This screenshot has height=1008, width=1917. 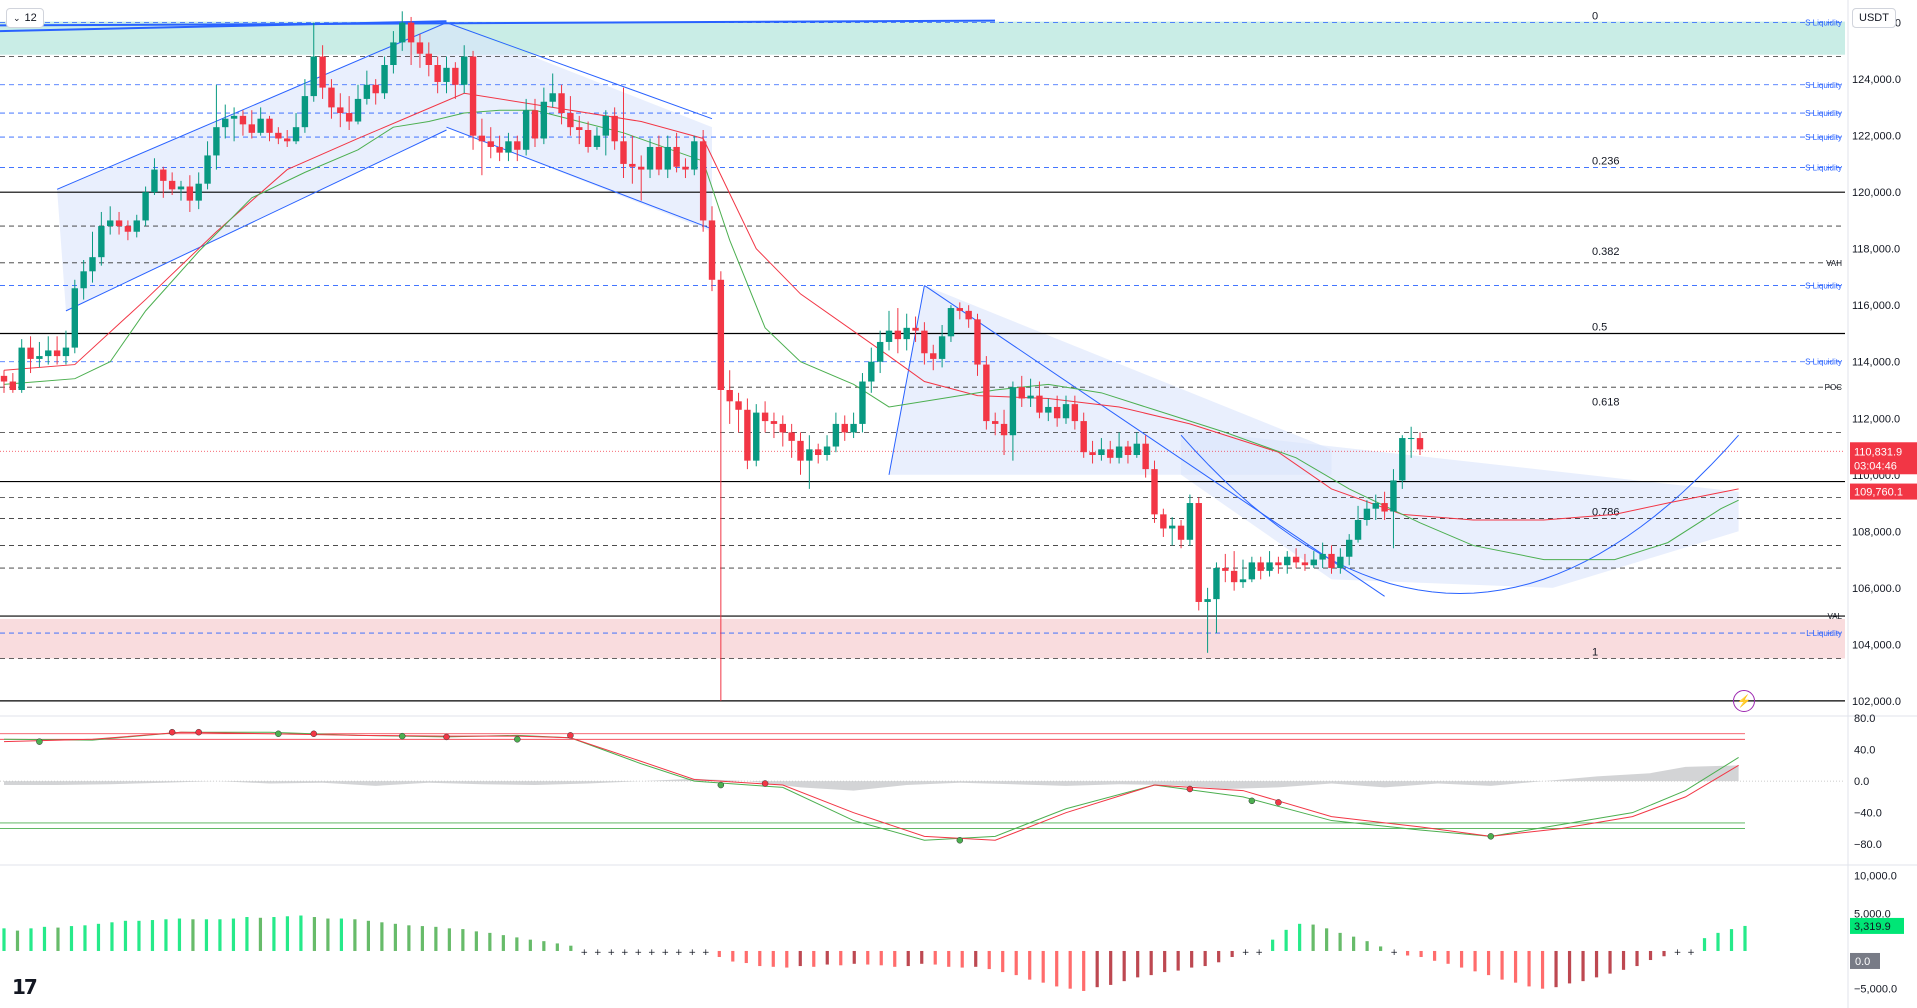 What do you see at coordinates (25, 987) in the screenshot?
I see `tradingview-logo: 17` at bounding box center [25, 987].